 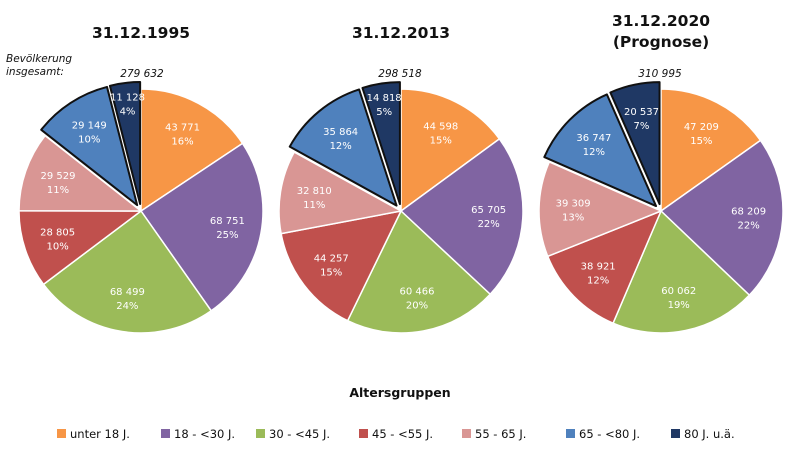 I want to click on slice-label: 38 921 12%, so click(x=598, y=273).